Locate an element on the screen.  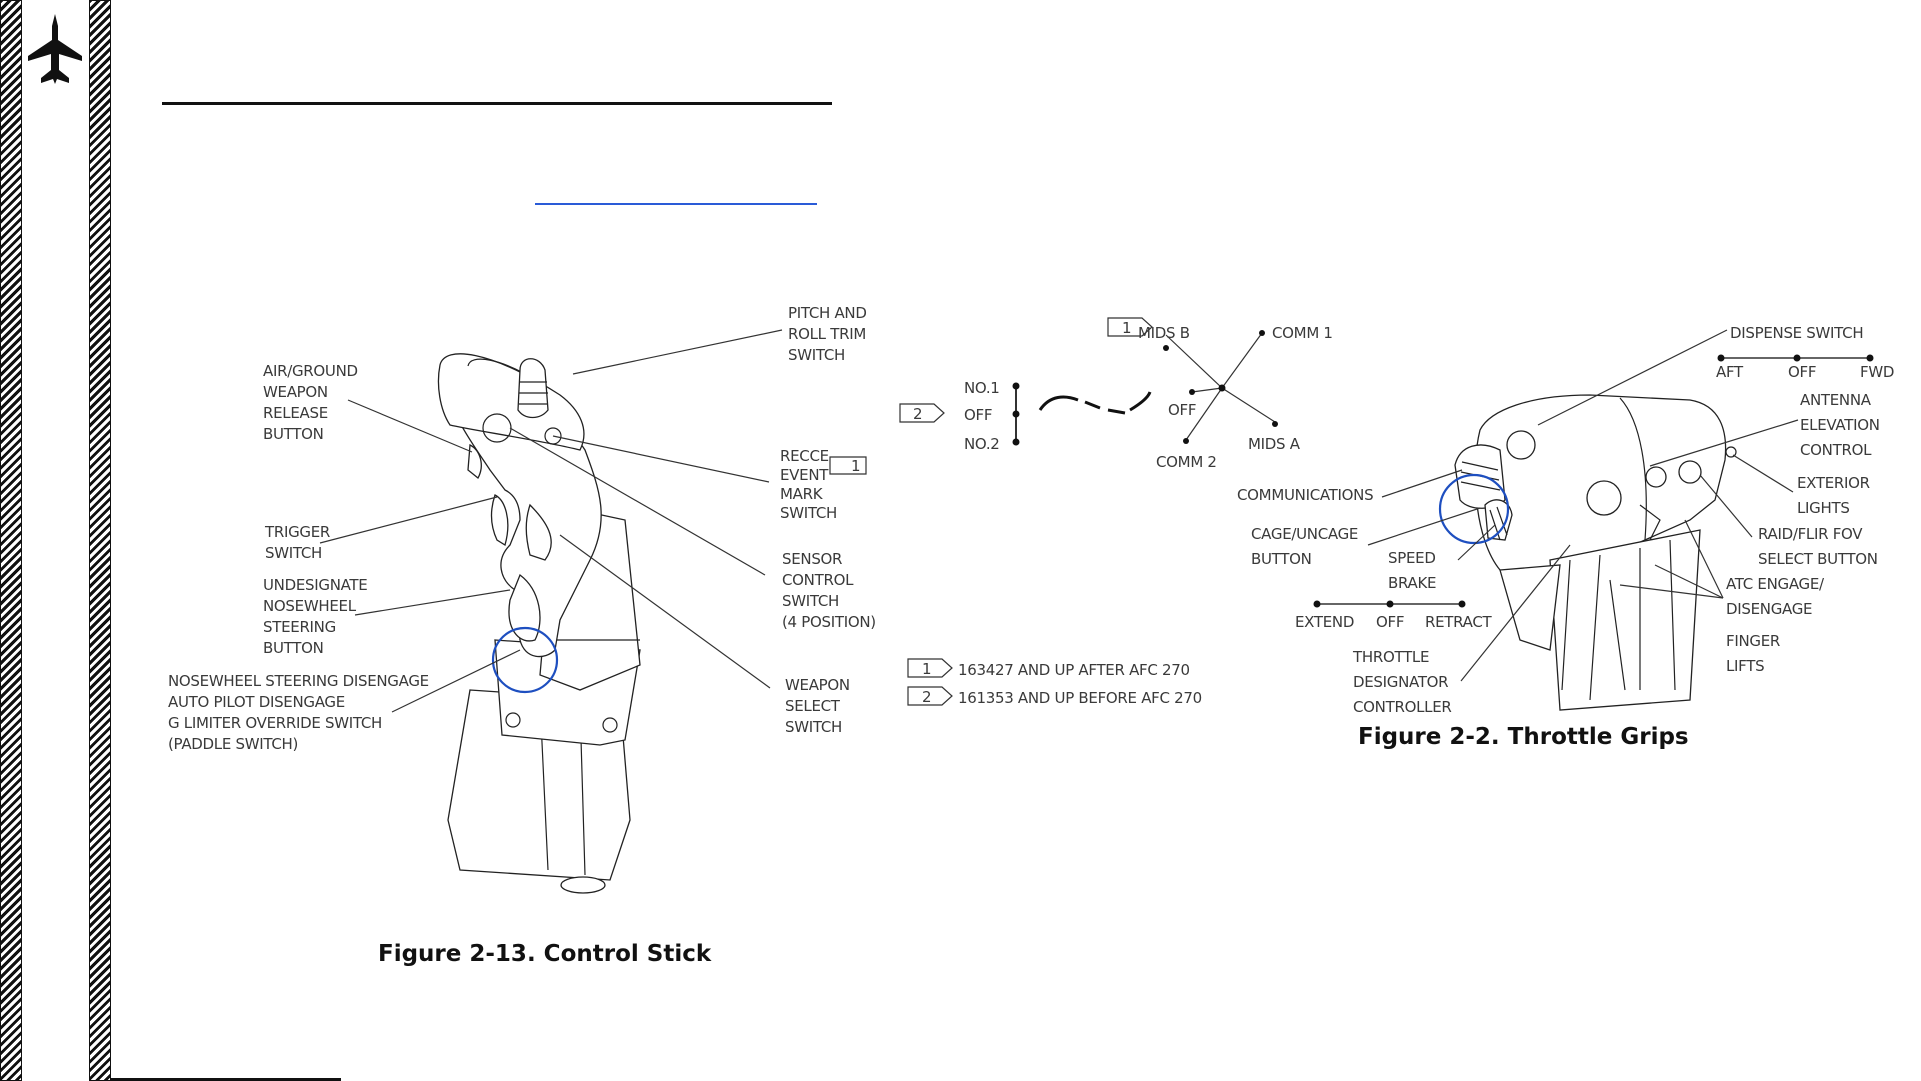
atc-engage-label: ATC ENGAGE/DISENGAGE is located at coordinates (1775, 596).